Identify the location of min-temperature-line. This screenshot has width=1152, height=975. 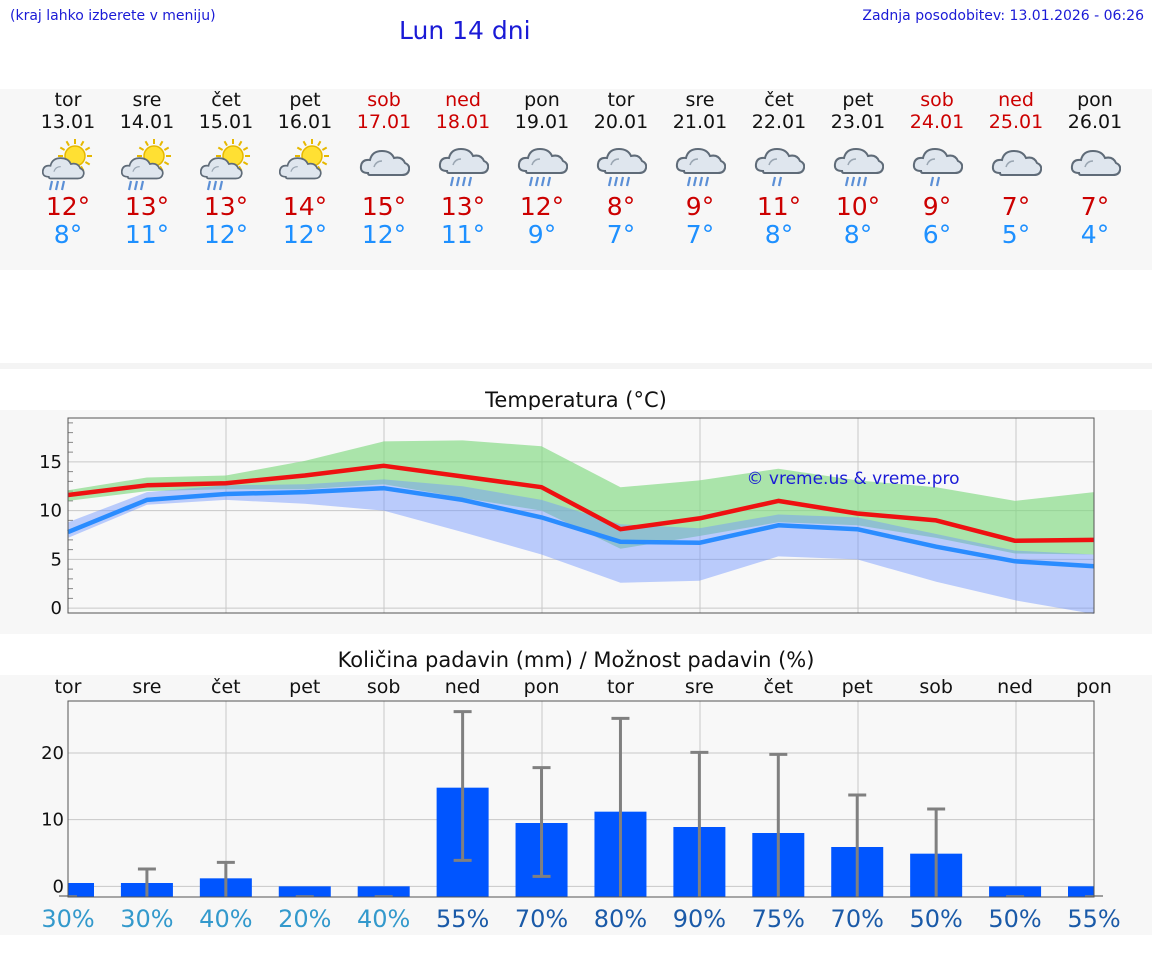
(581, 527).